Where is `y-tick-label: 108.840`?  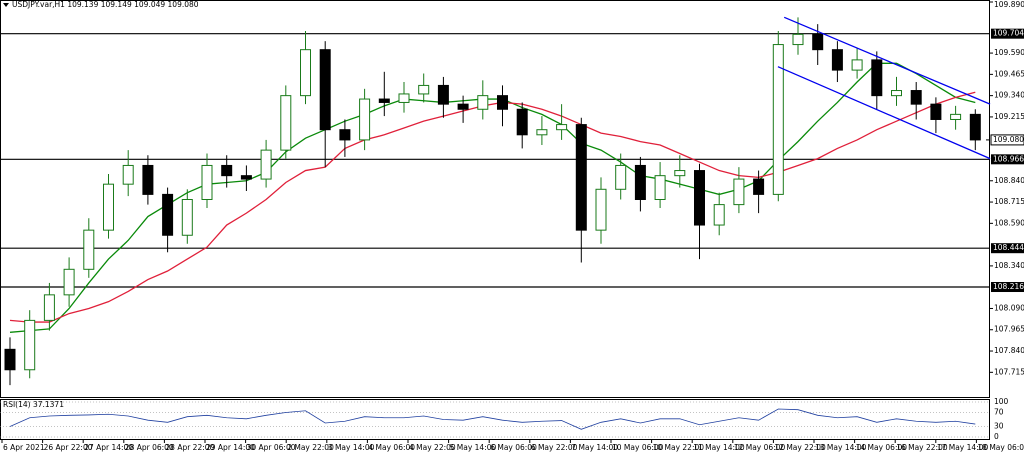
y-tick-label: 108.840 is located at coordinates (1009, 180).